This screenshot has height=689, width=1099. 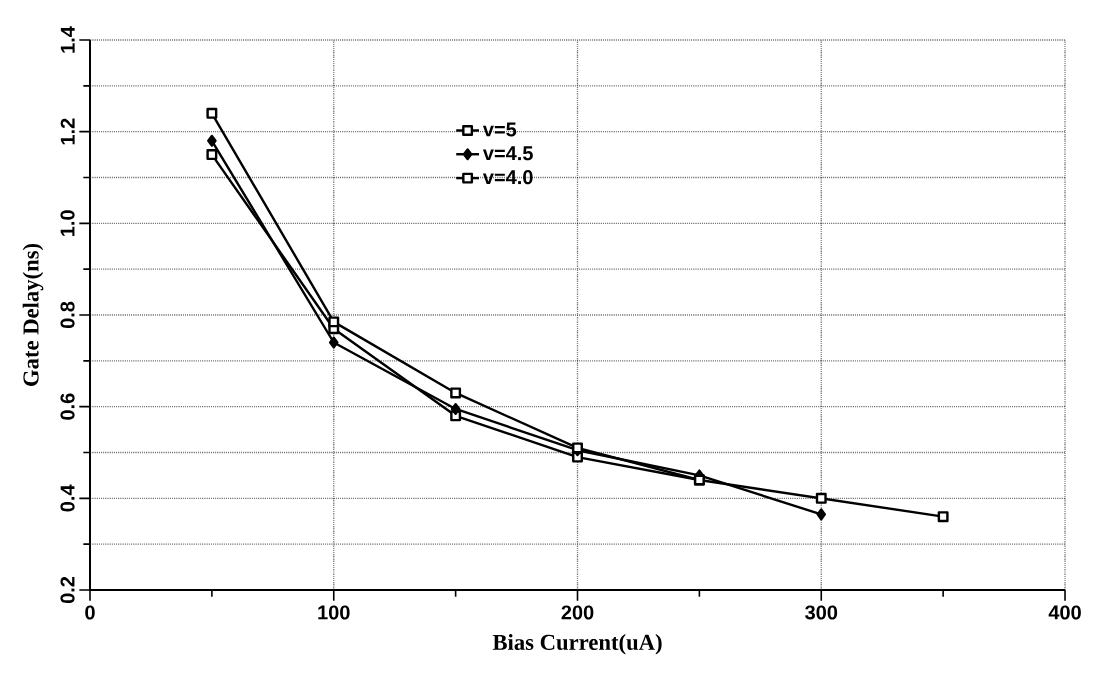 What do you see at coordinates (821, 612) in the screenshot?
I see `x-tick-label: 300` at bounding box center [821, 612].